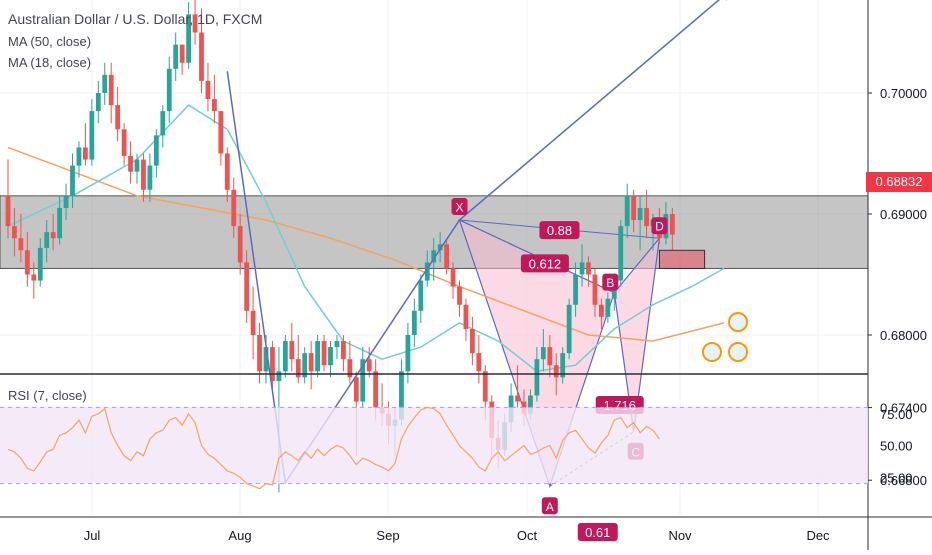 This screenshot has width=932, height=555. What do you see at coordinates (681, 259) in the screenshot?
I see `order-block` at bounding box center [681, 259].